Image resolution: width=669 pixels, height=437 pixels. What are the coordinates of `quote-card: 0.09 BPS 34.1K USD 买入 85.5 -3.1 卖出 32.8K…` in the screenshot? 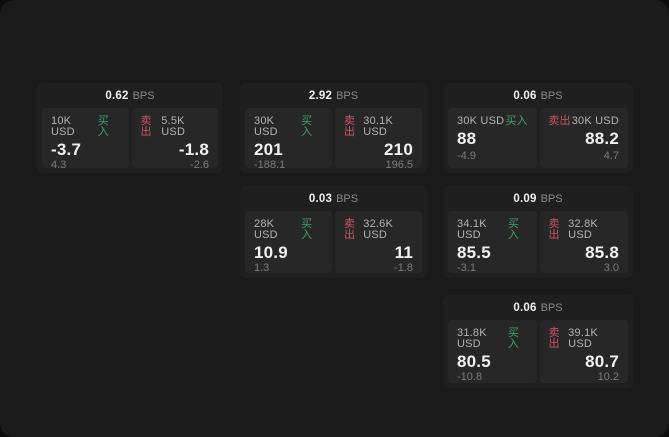 It's located at (538, 232).